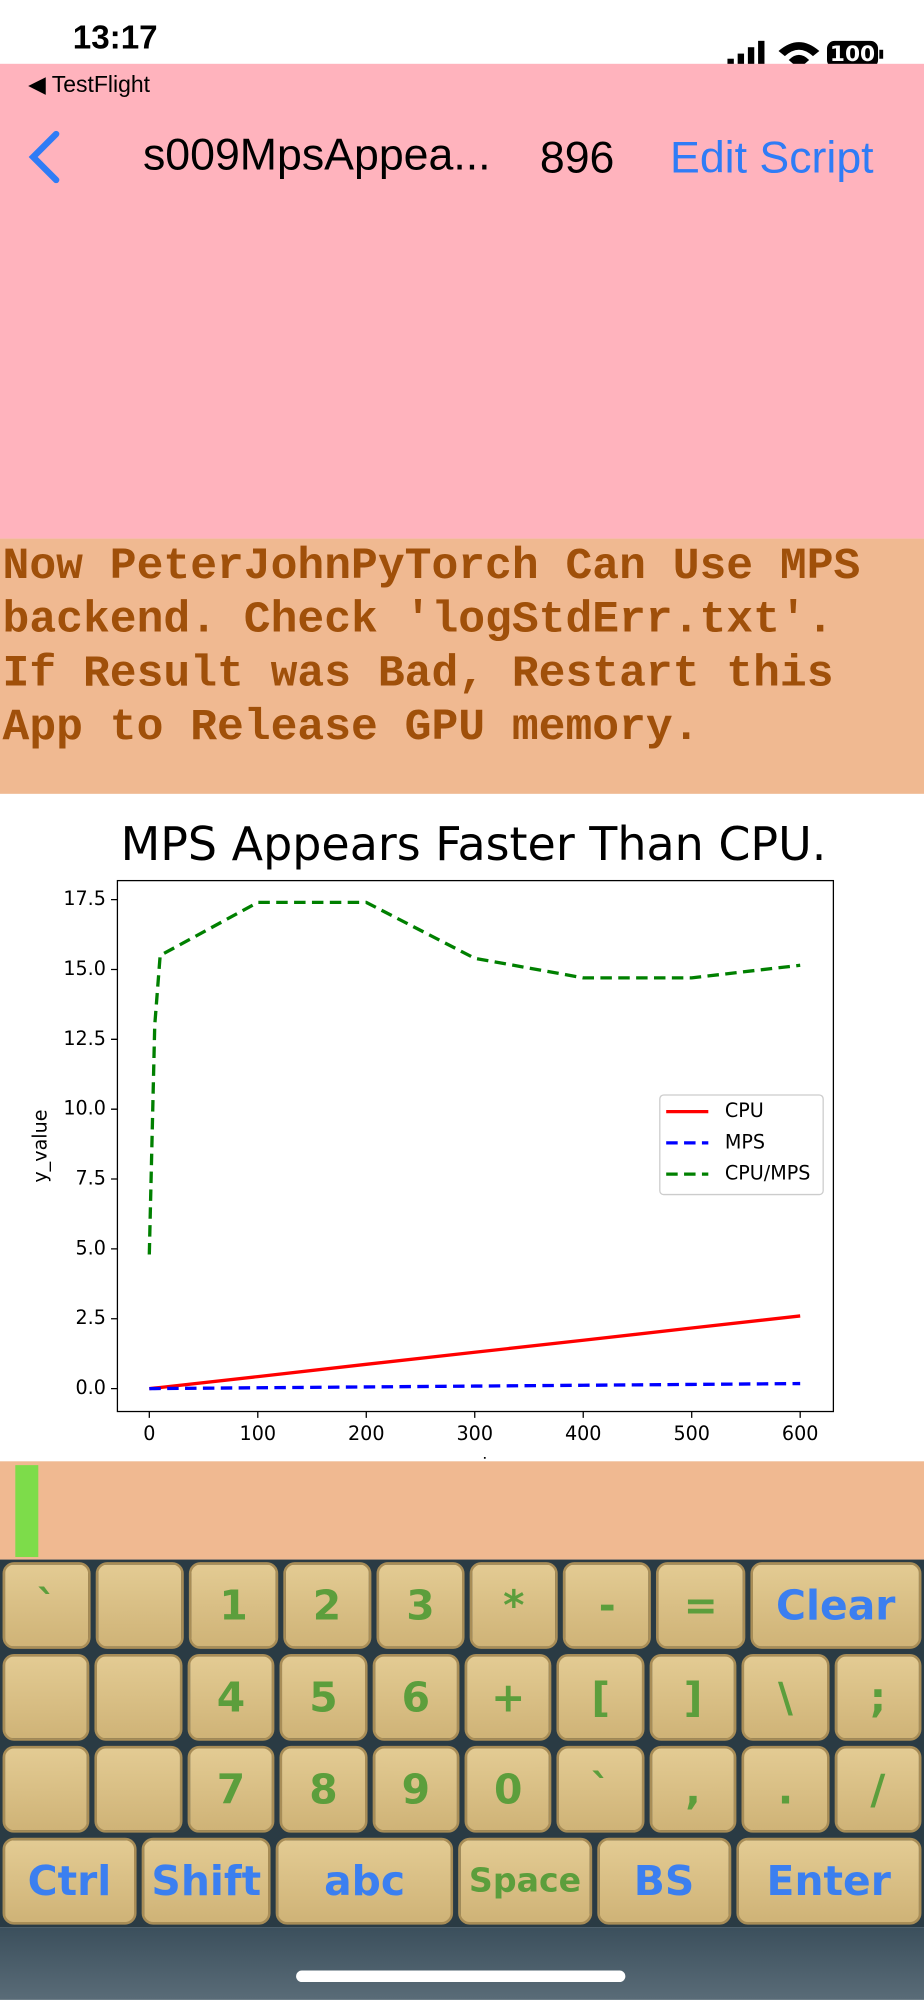  What do you see at coordinates (84, 1108) in the screenshot?
I see `y-tick-label: 10.0` at bounding box center [84, 1108].